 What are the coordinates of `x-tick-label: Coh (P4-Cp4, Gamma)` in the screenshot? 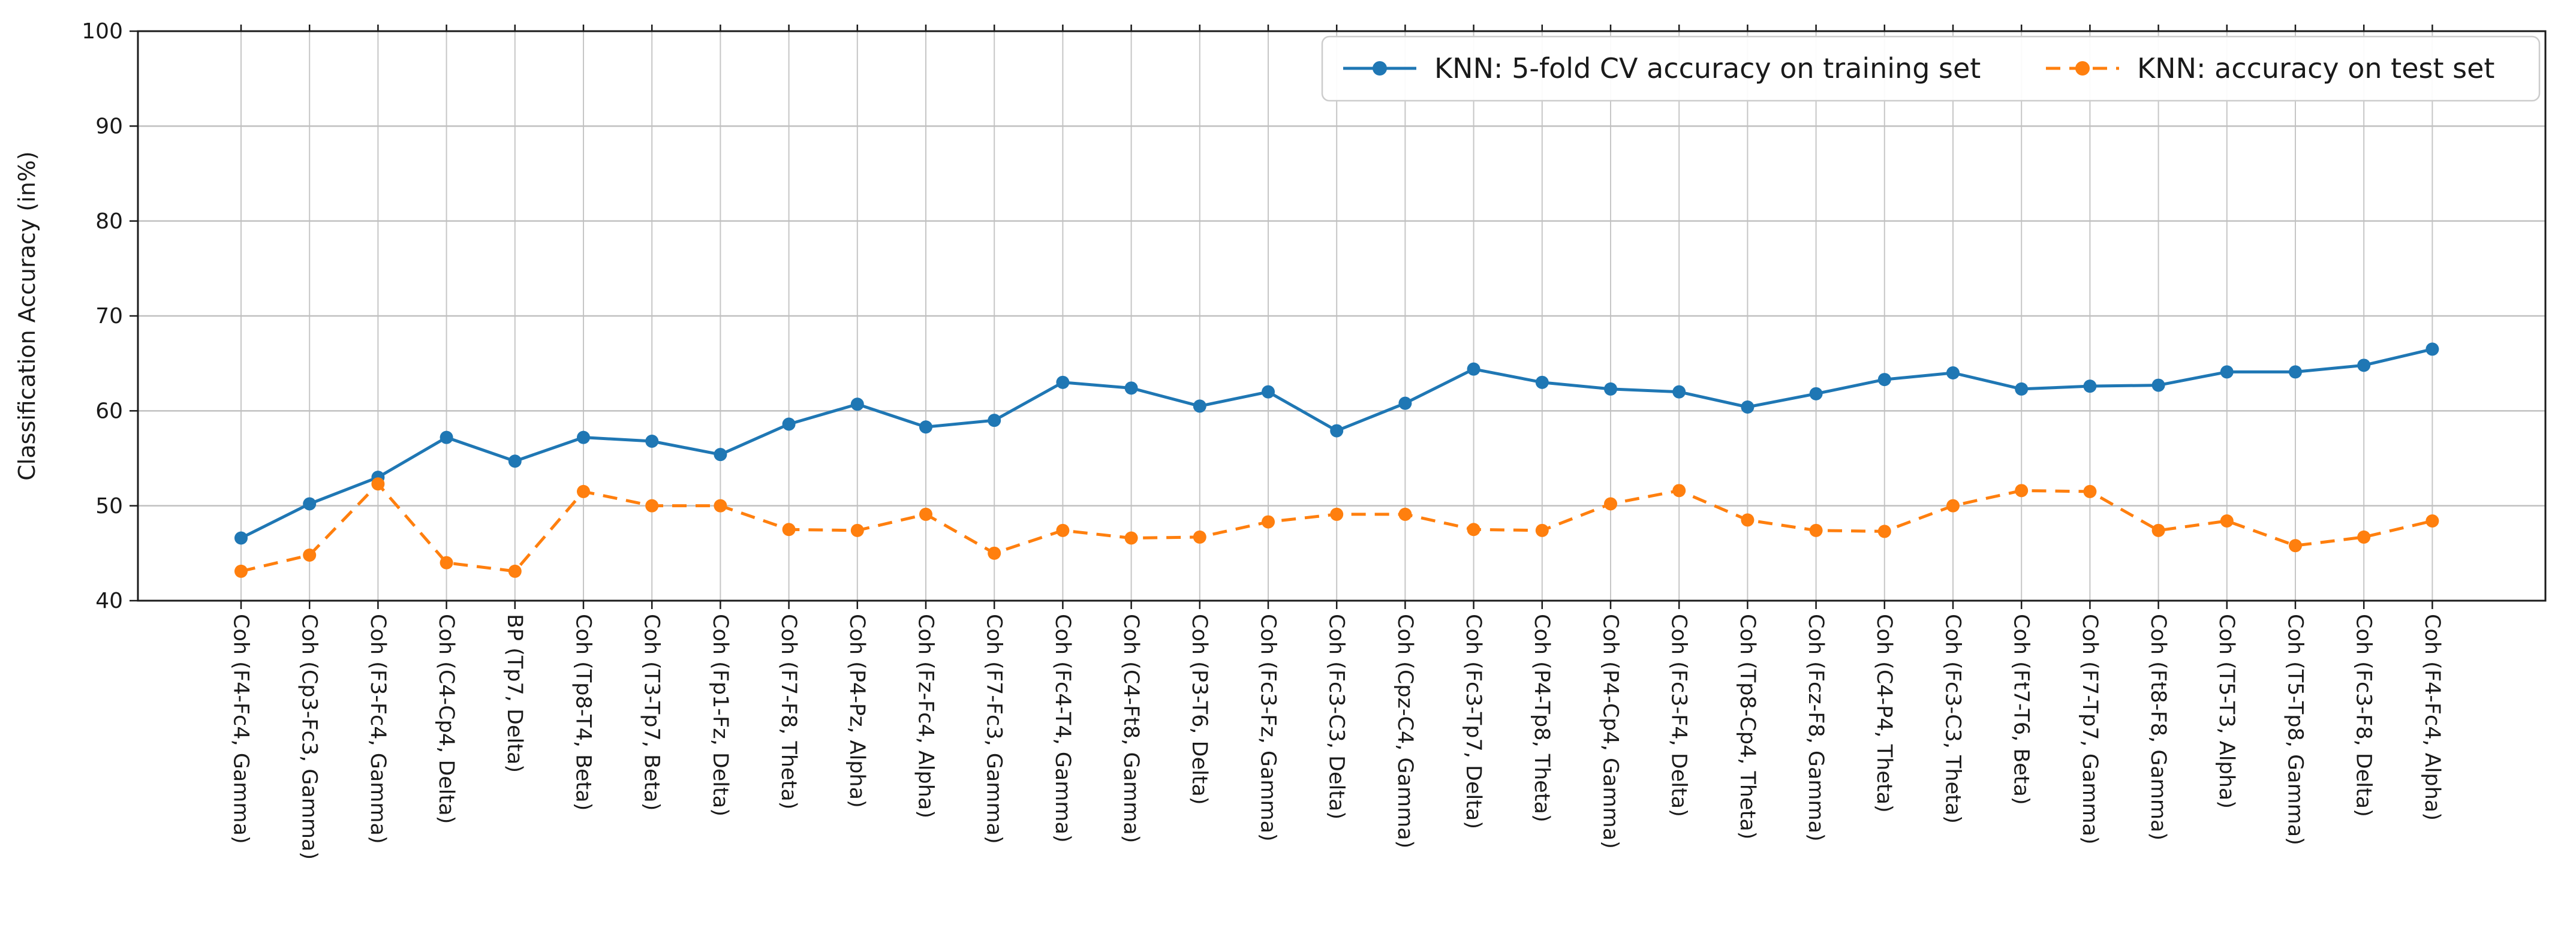 It's located at (1610, 731).